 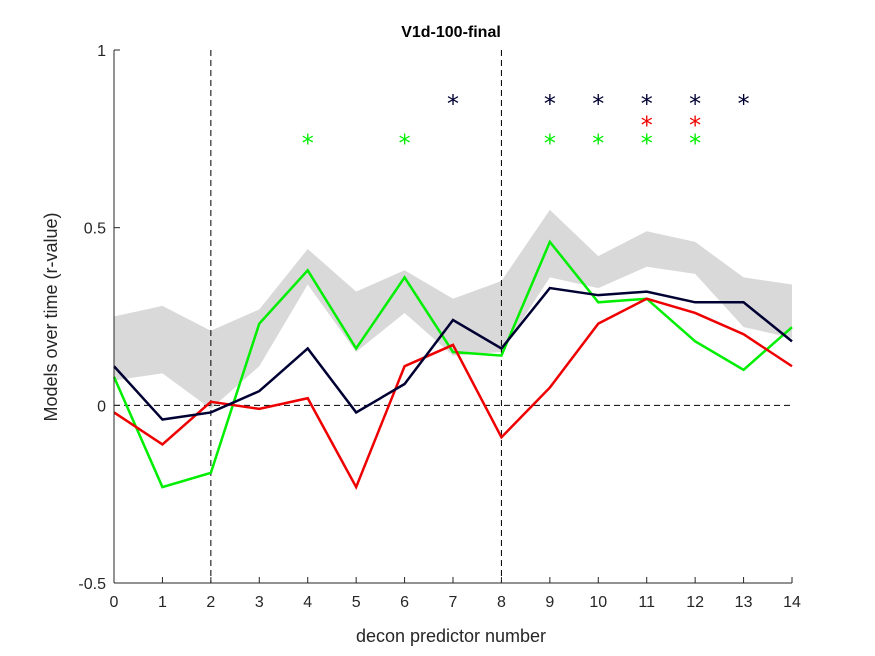 What do you see at coordinates (404, 602) in the screenshot?
I see `x-tick-label: 6` at bounding box center [404, 602].